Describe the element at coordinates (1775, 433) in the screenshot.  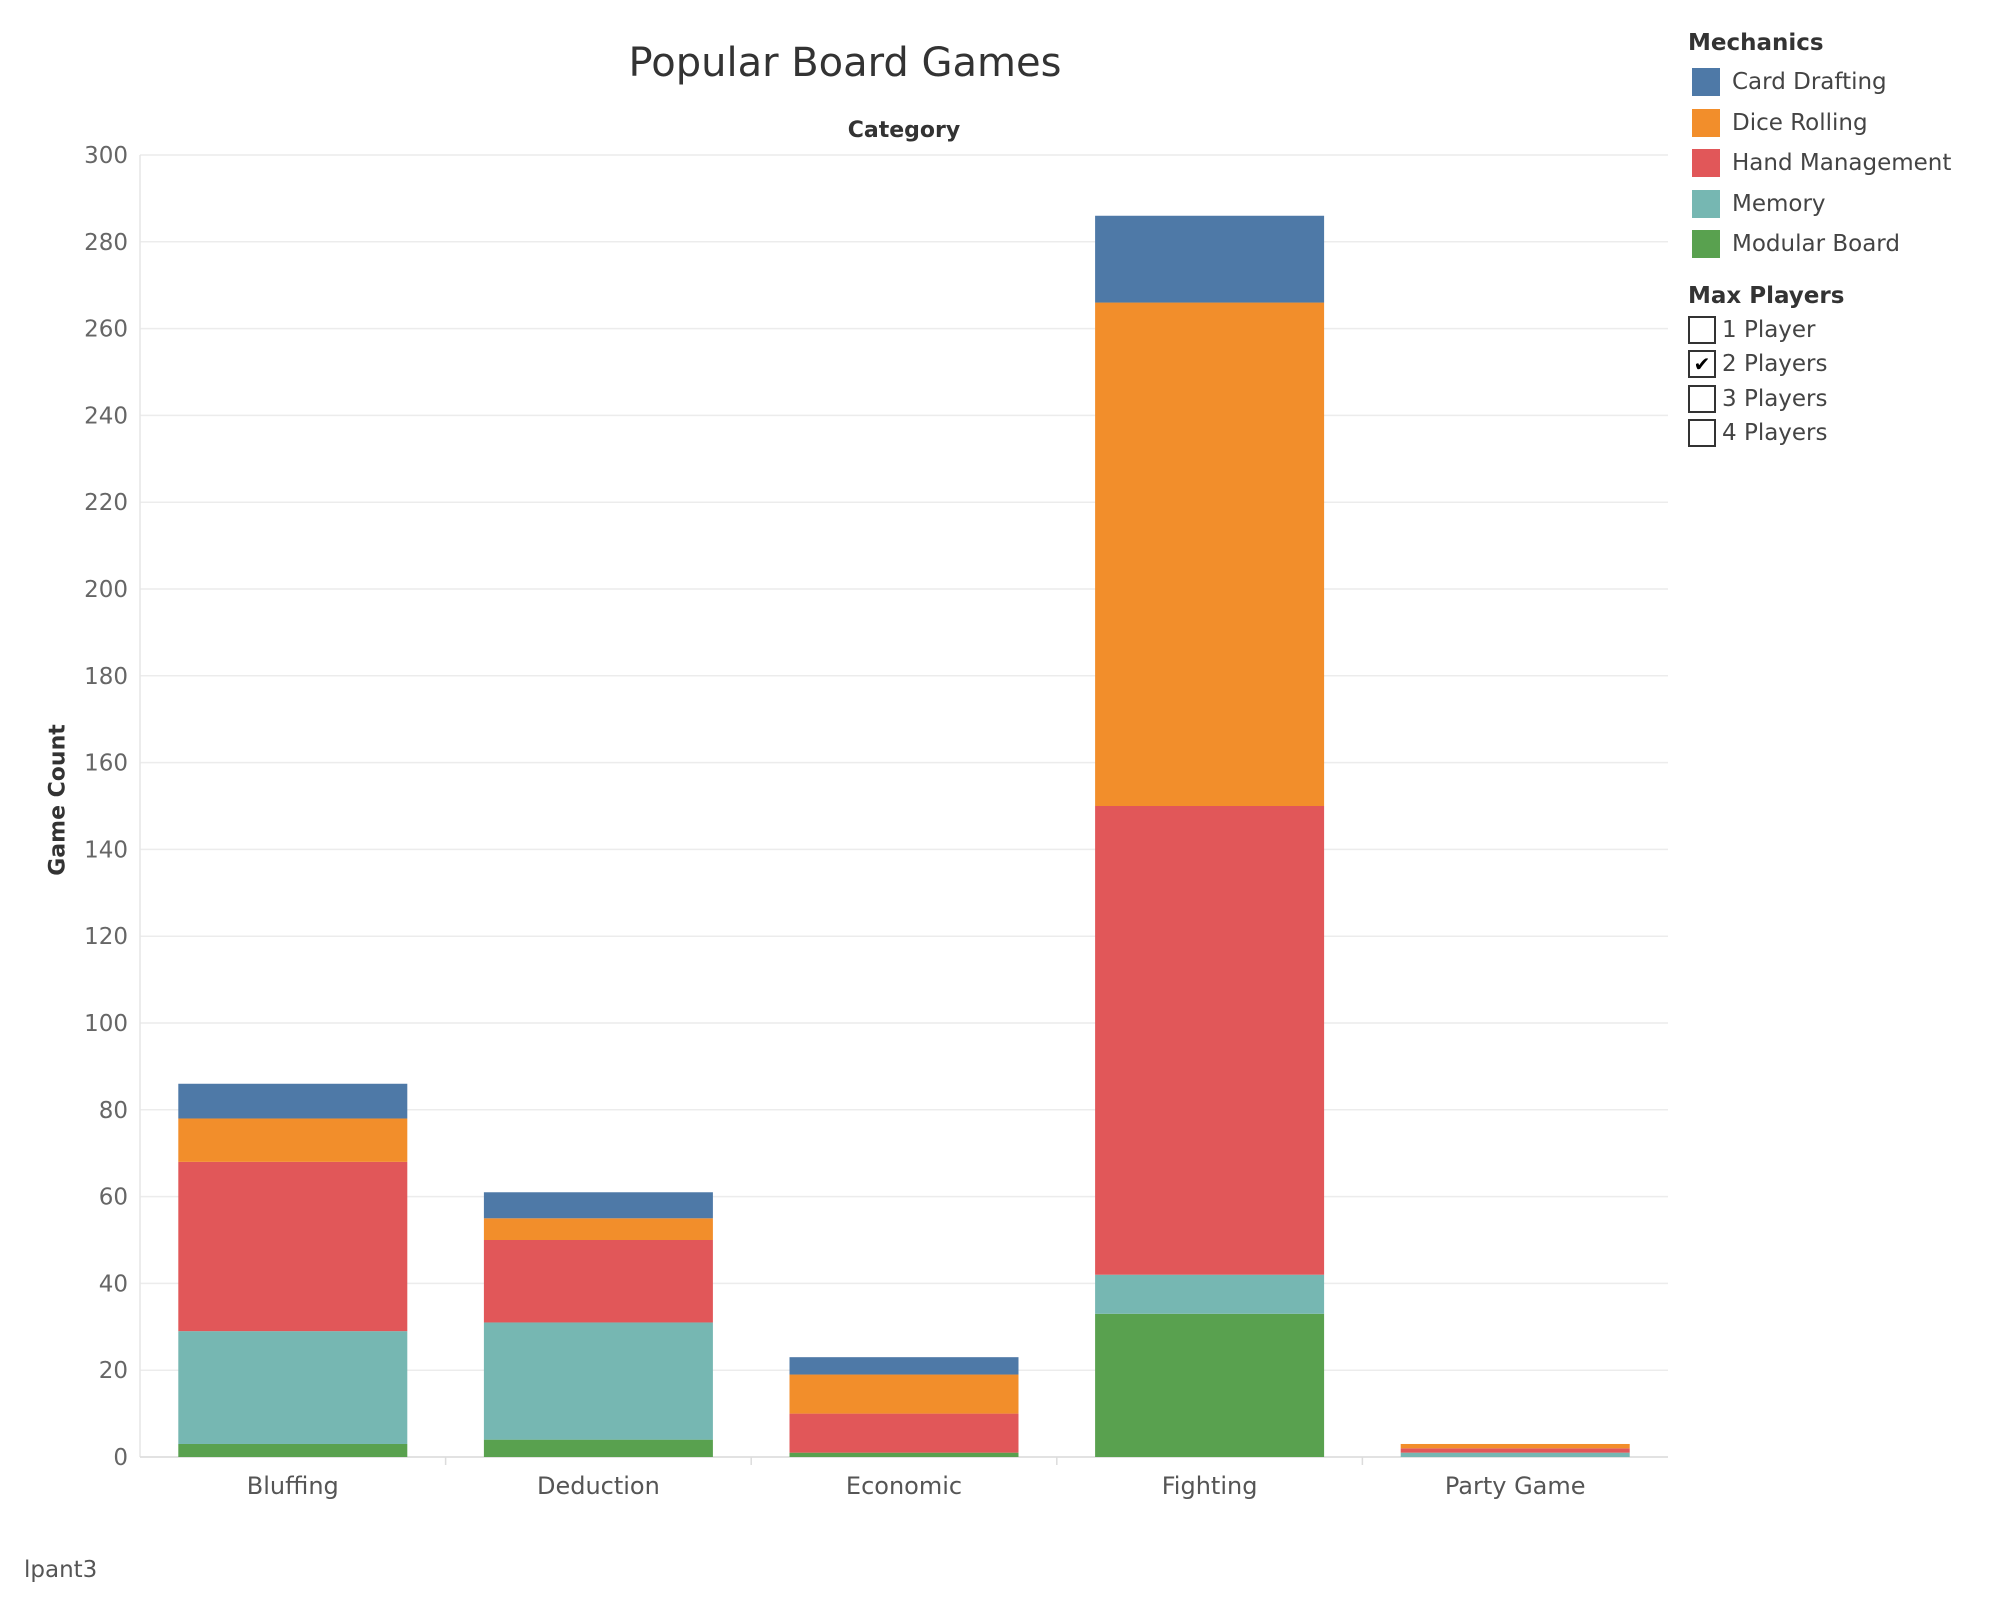
I see `filter-label: 4 Players` at that location.